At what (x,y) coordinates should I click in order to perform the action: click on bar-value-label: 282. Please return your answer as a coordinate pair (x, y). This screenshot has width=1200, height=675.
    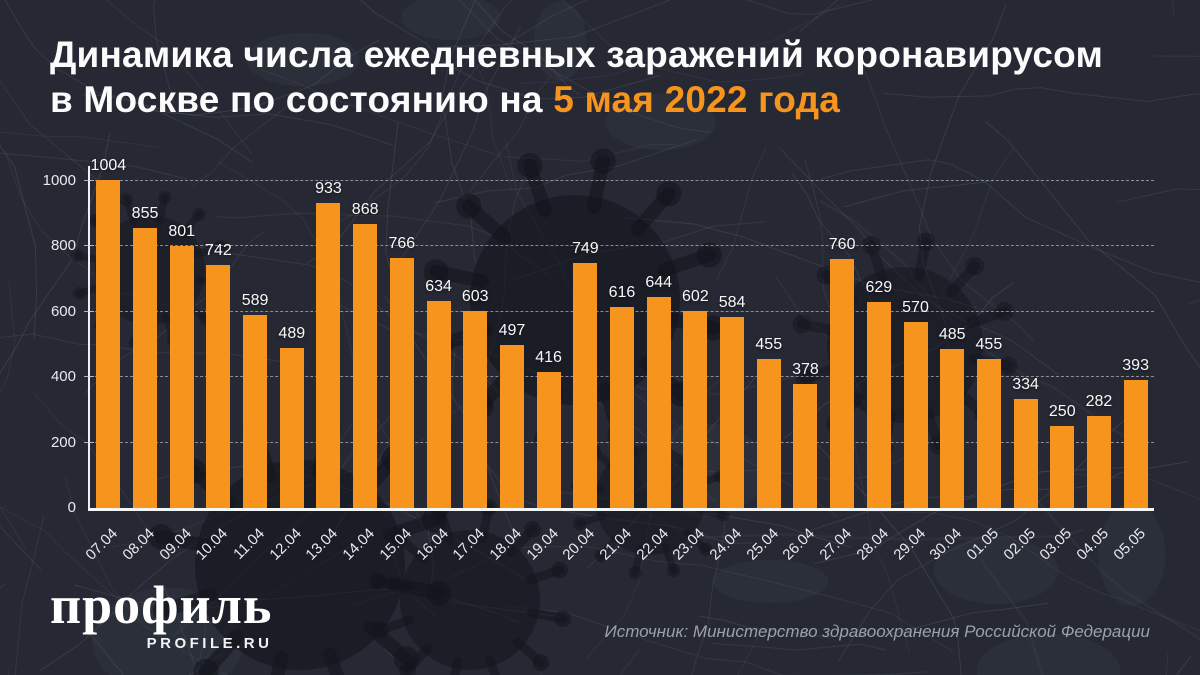
    Looking at the image, I should click on (1099, 401).